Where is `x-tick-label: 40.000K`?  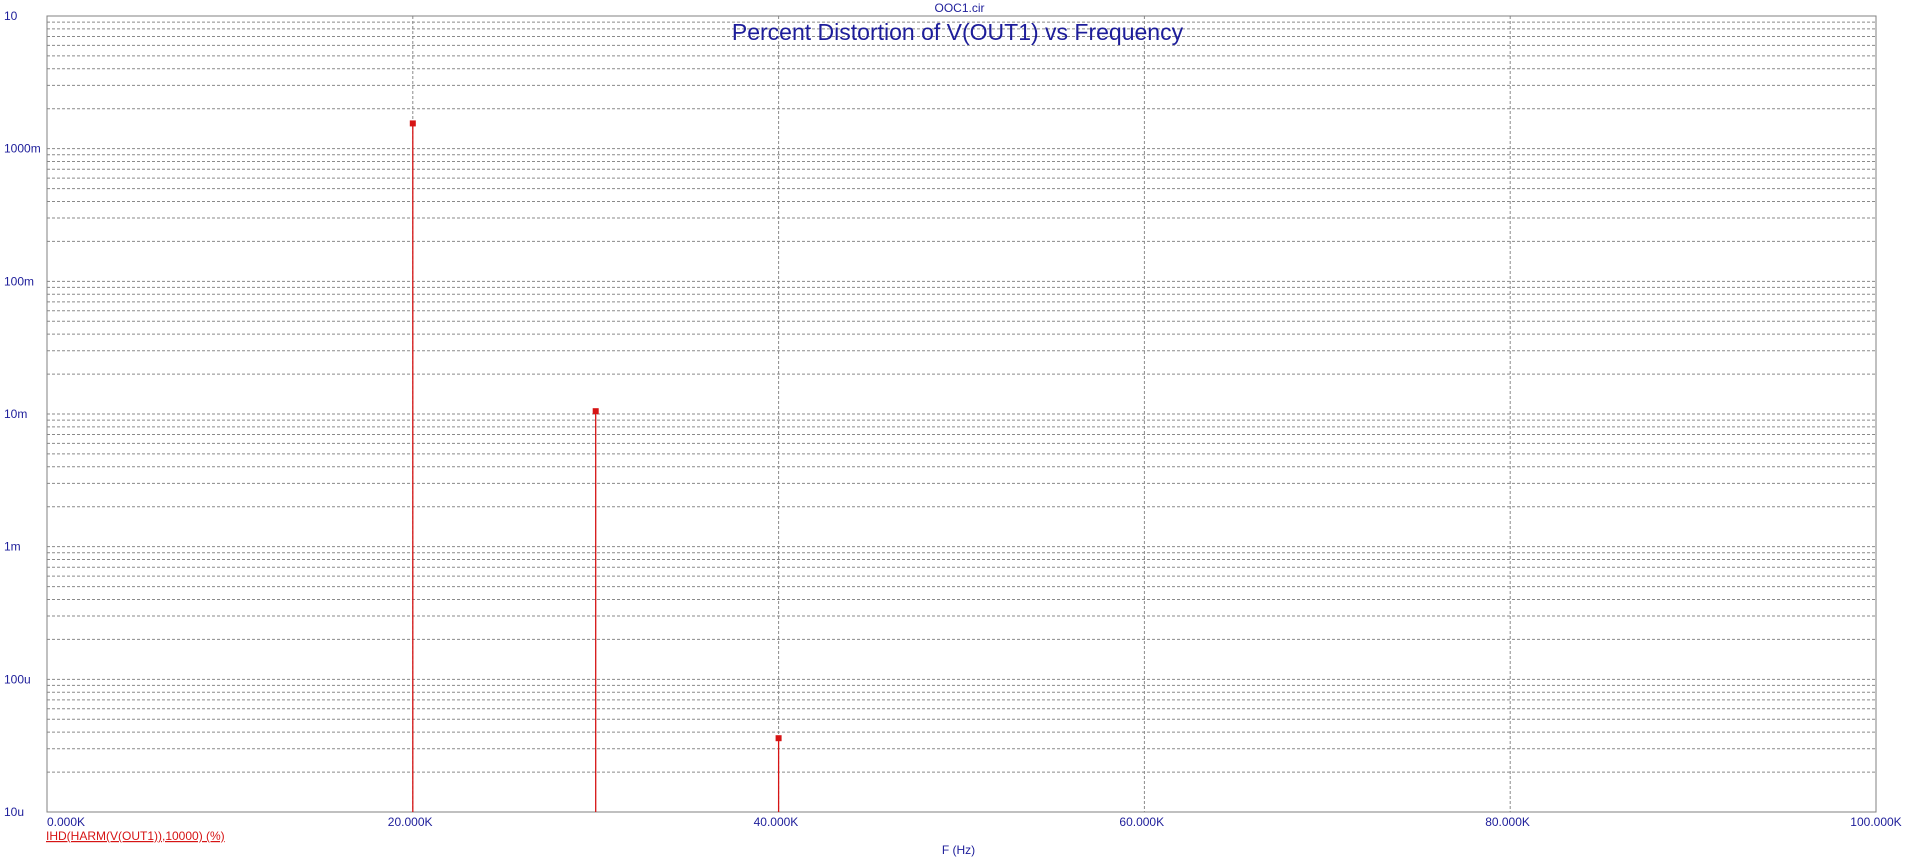
x-tick-label: 40.000K is located at coordinates (776, 822).